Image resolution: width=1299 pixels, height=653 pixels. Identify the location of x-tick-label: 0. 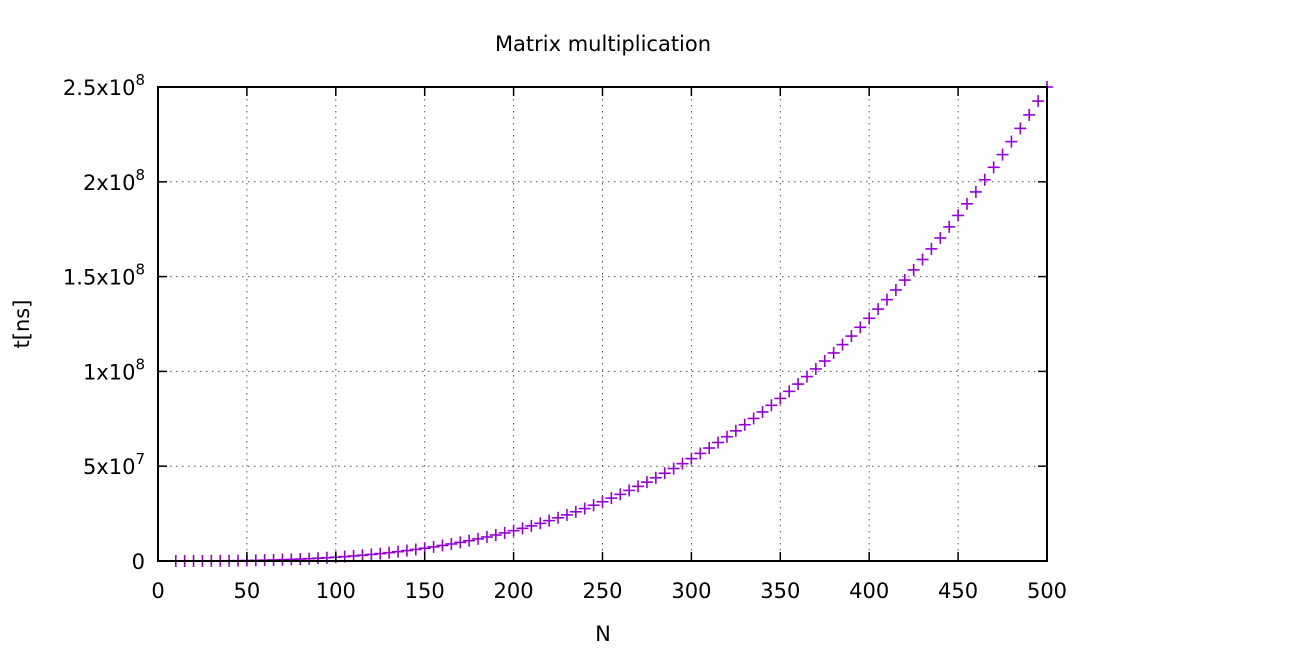
(157, 591).